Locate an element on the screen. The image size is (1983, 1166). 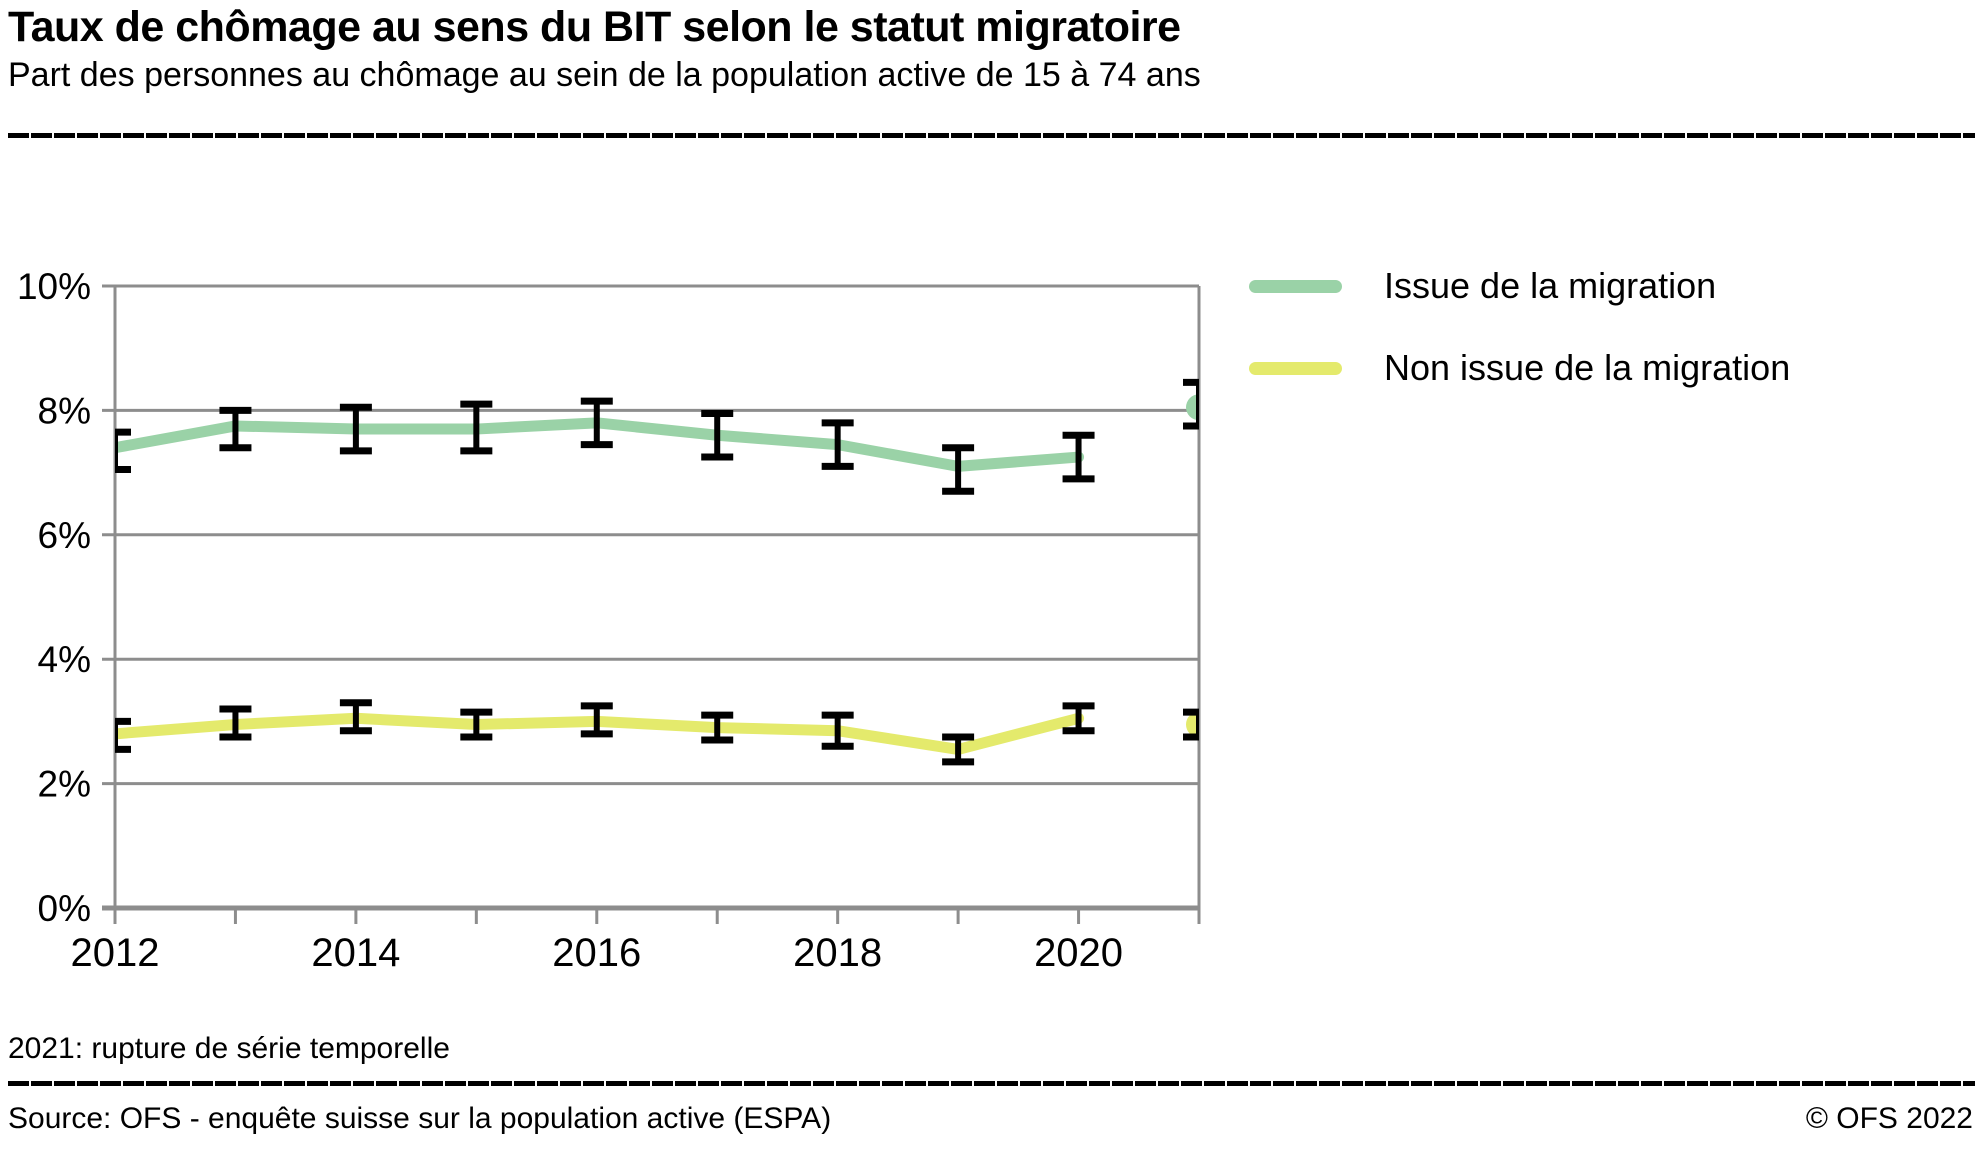
svg-text: 2018 is located at coordinates (837, 953).